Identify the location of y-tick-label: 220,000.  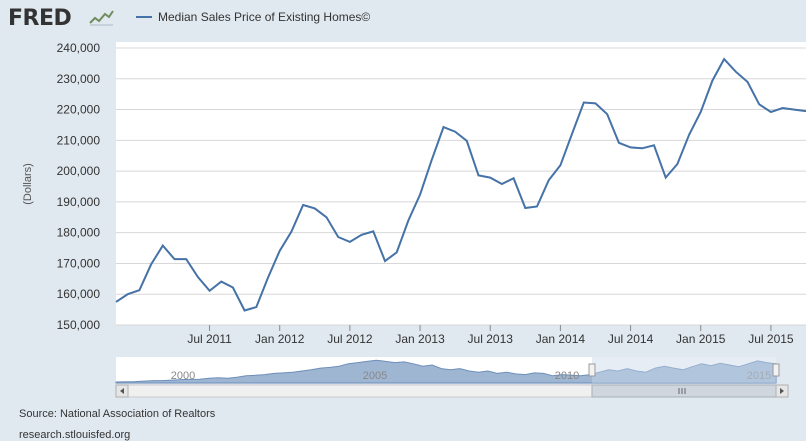
(79, 110).